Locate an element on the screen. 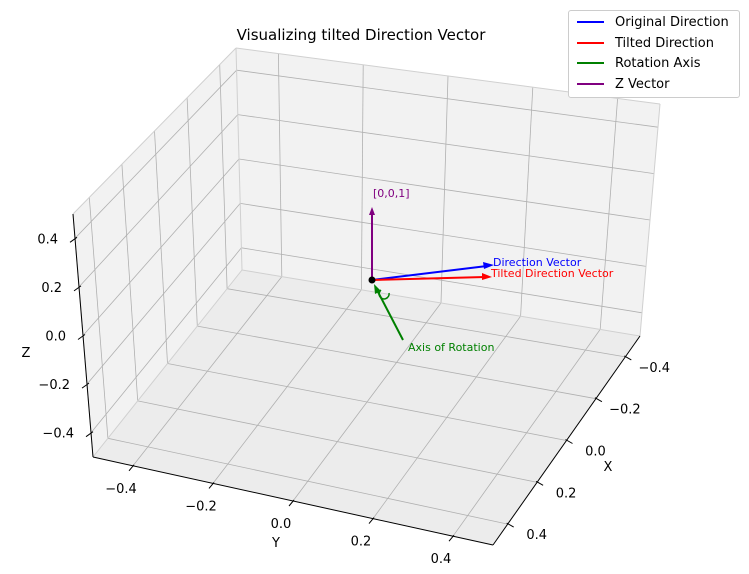 Image resolution: width=749 pixels, height=574 pixels. z-tick-label: 0.0 is located at coordinates (55, 337).